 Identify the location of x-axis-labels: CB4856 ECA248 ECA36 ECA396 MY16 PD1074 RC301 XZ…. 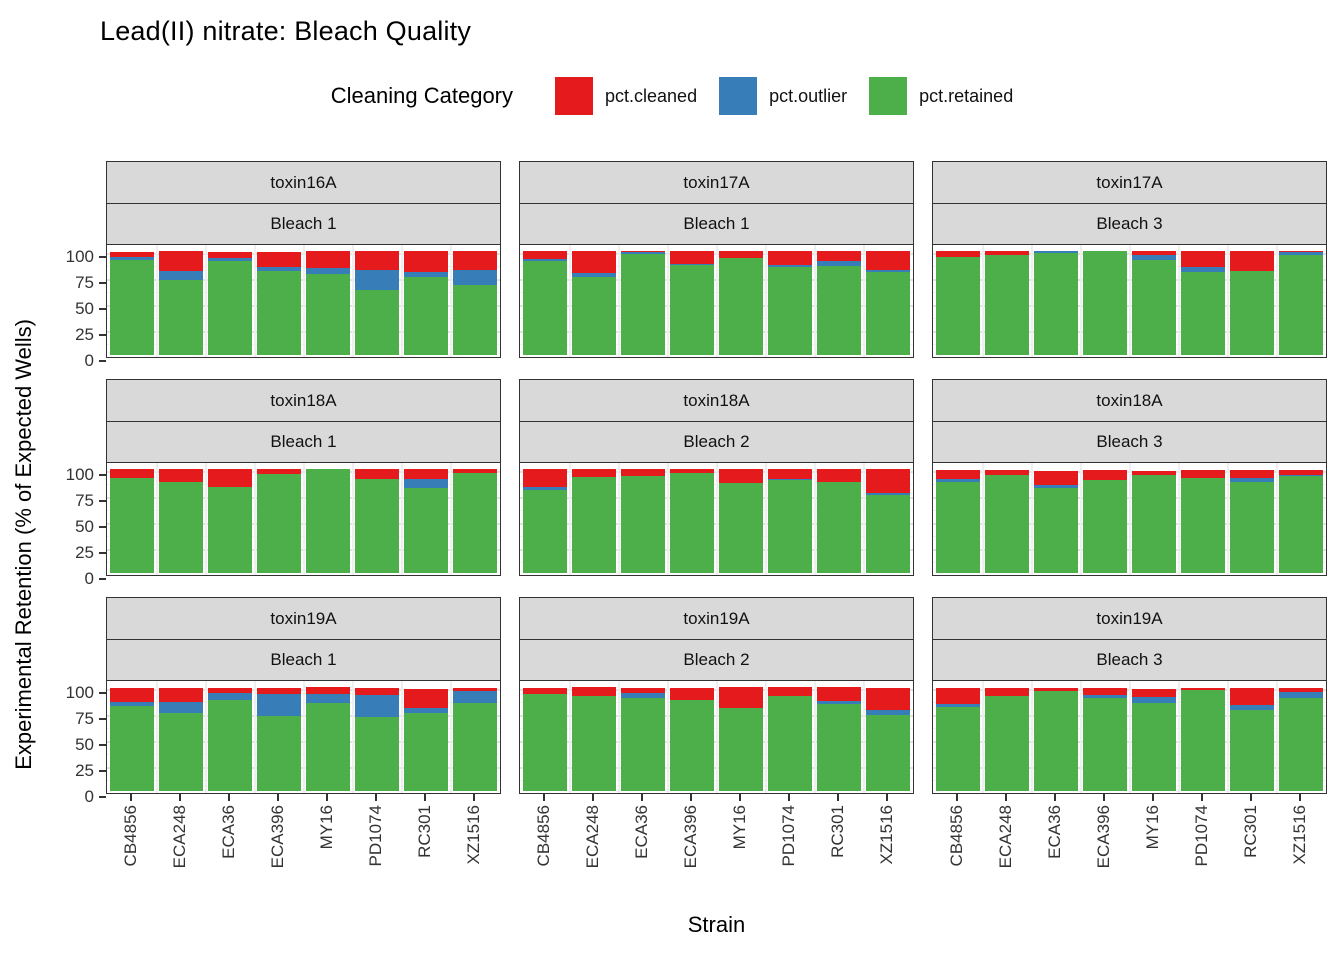
(1129, 850).